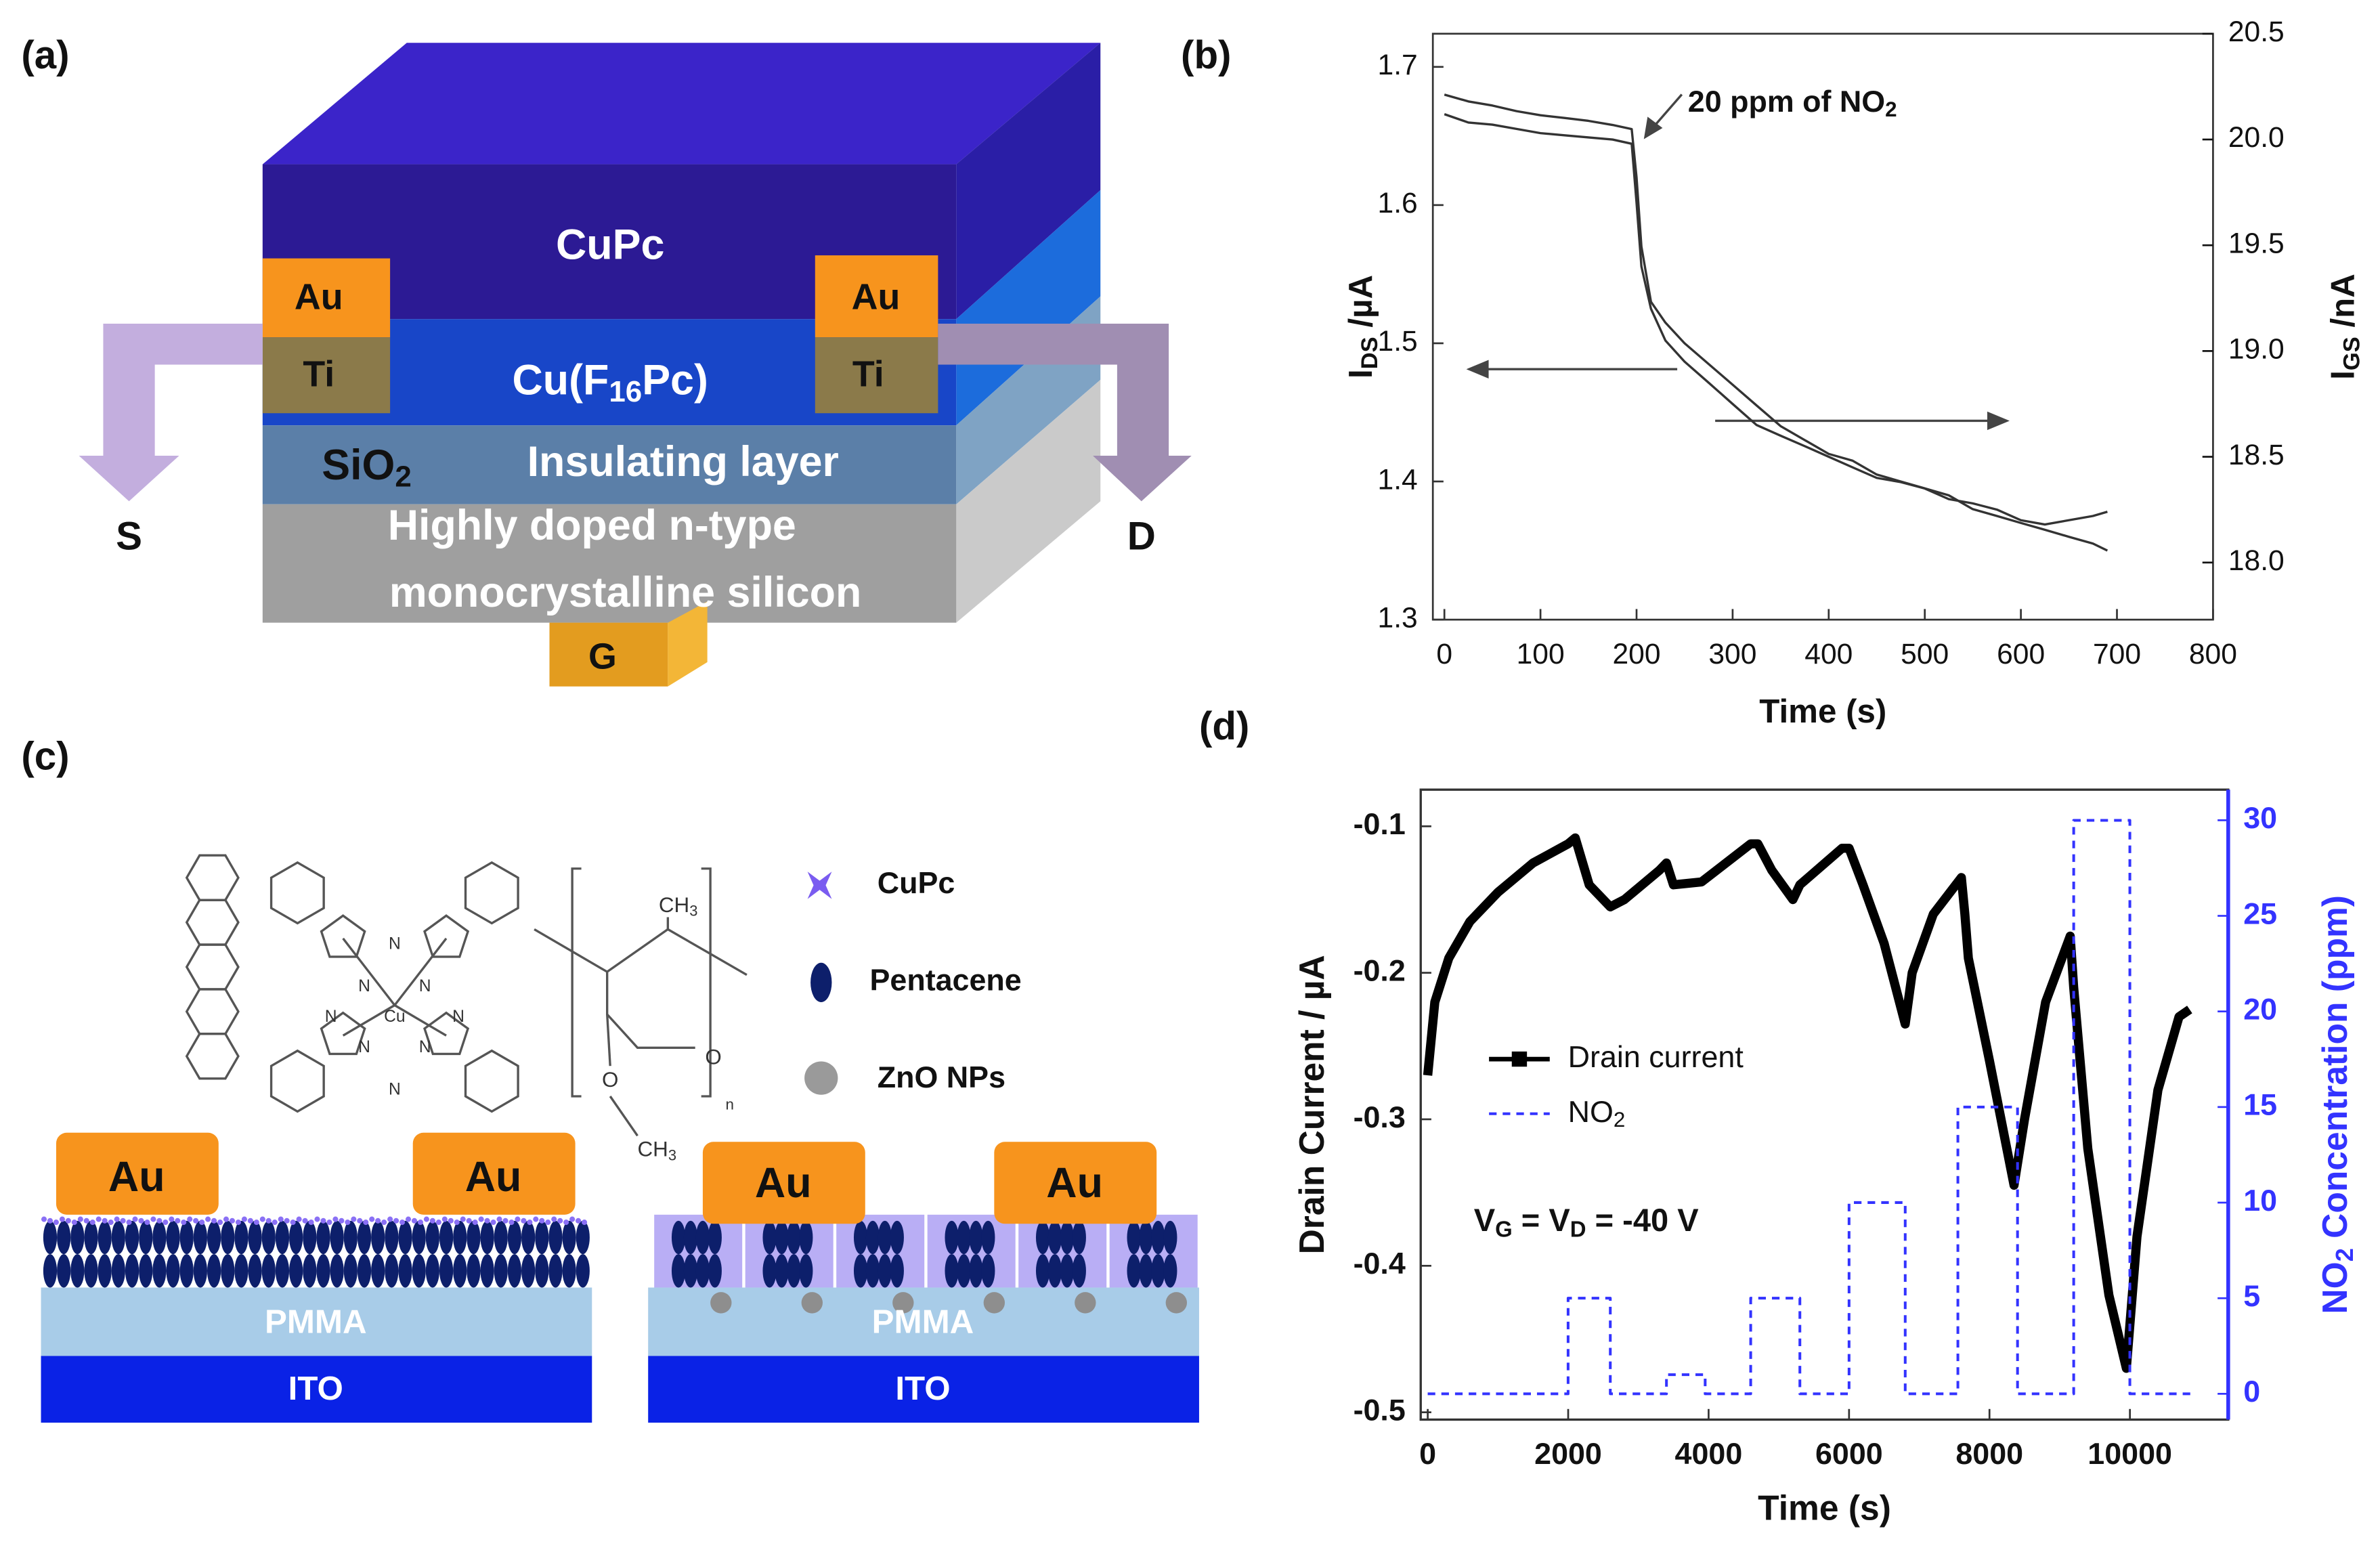 This screenshot has width=2380, height=1552. Describe the element at coordinates (679, 906) in the screenshot. I see `atom-label: CH3` at that location.